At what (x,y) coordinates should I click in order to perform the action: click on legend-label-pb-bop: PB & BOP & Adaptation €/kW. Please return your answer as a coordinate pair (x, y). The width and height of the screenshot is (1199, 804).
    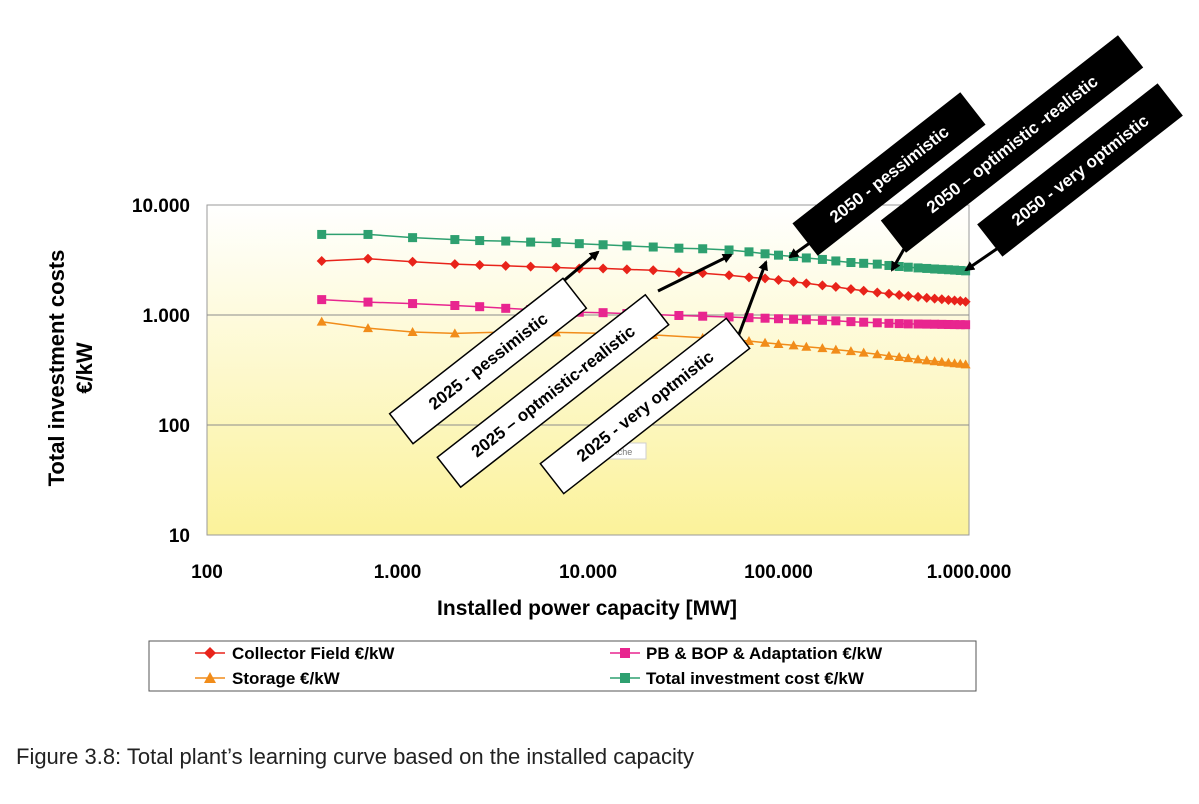
    Looking at the image, I should click on (764, 653).